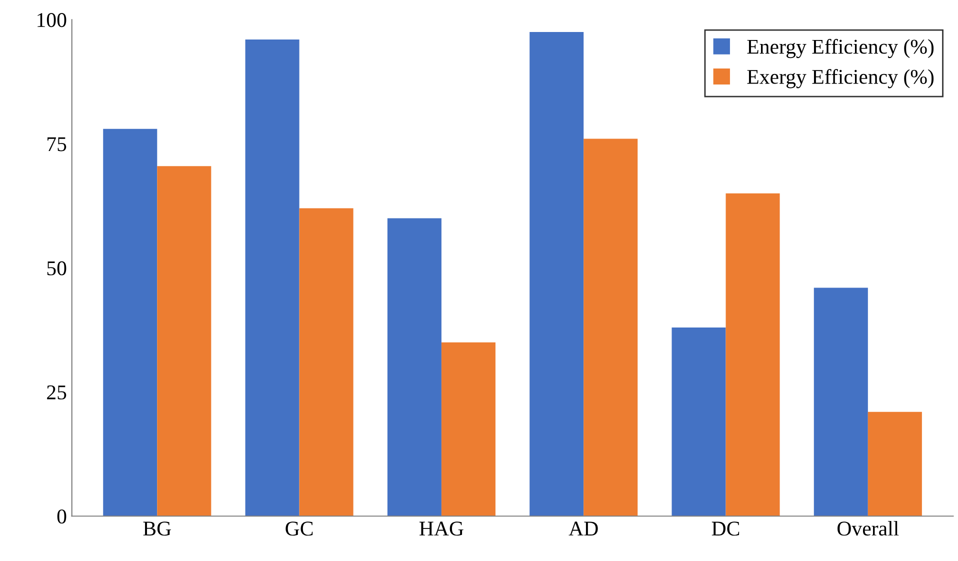 This screenshot has width=958, height=561. I want to click on legend-label: Energy Efficiency (%), so click(840, 48).